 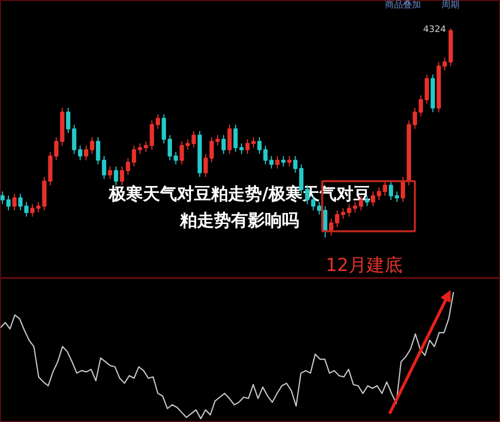 What do you see at coordinates (434, 30) in the screenshot?
I see `annotation: 4324` at bounding box center [434, 30].